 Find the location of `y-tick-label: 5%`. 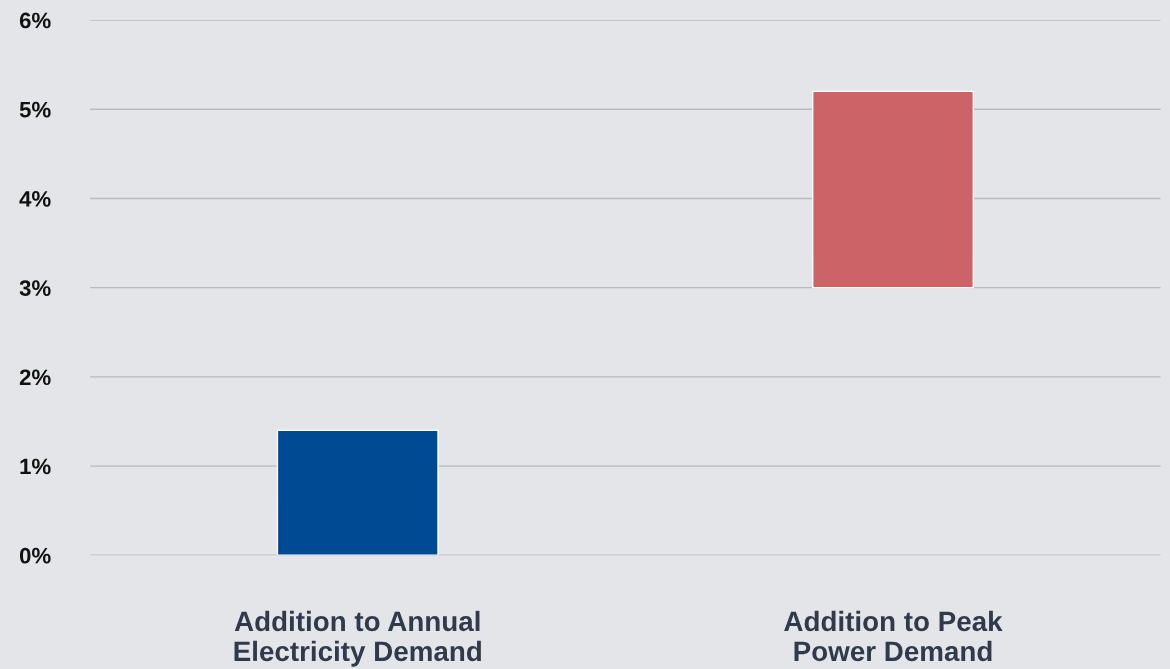

y-tick-label: 5% is located at coordinates (35, 109).